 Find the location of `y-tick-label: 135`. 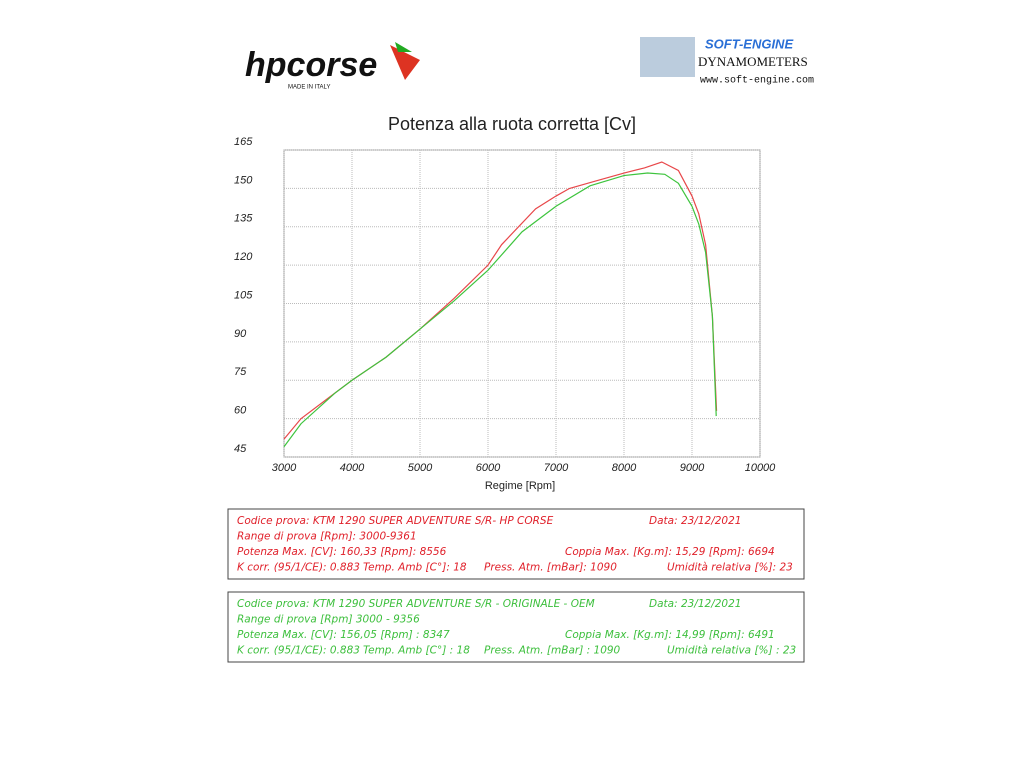

y-tick-label: 135 is located at coordinates (243, 219).